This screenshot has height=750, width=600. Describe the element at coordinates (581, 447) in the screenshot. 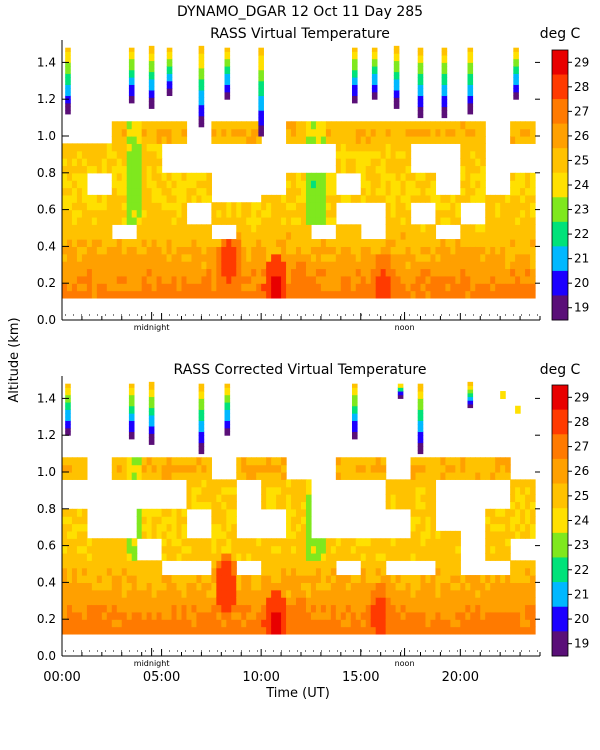

I see `colorbar-label: 27` at that location.